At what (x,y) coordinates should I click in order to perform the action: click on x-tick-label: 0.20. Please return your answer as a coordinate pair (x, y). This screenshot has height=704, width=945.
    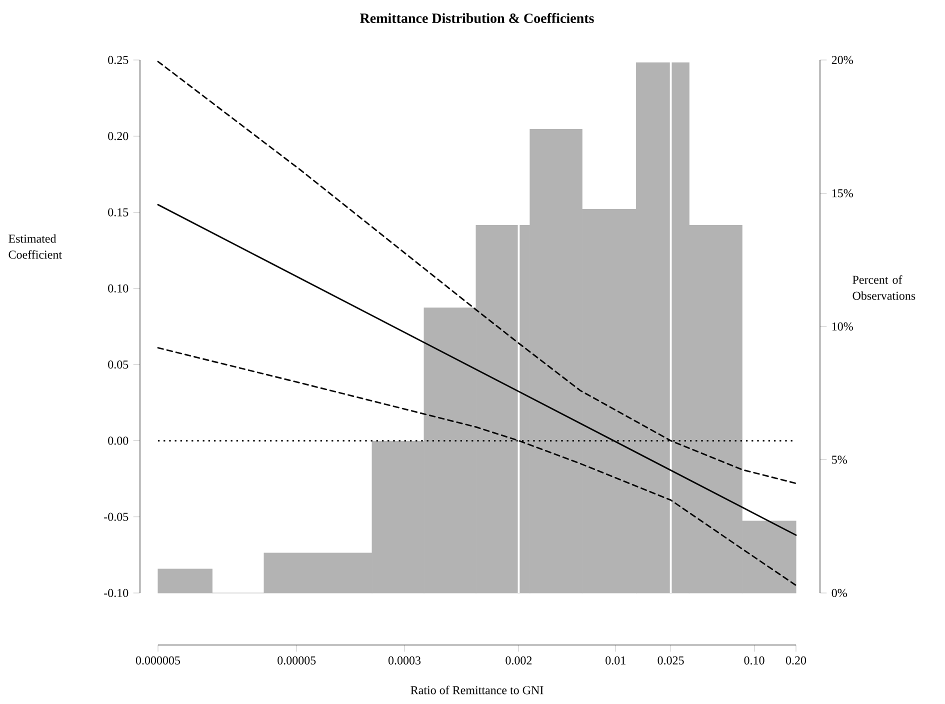
    Looking at the image, I should click on (796, 660).